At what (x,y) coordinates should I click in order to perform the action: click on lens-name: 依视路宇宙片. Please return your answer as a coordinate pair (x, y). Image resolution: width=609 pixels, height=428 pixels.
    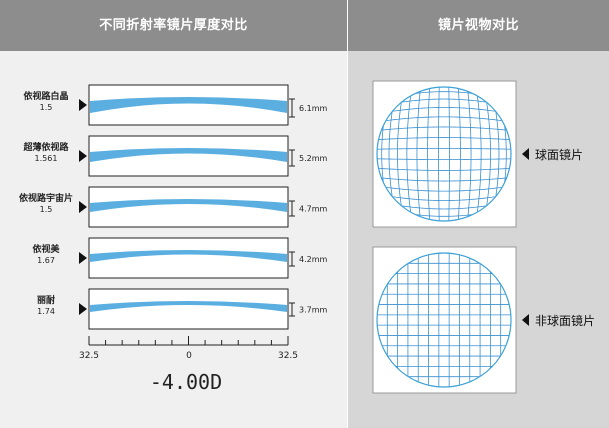
    Looking at the image, I should click on (46, 198).